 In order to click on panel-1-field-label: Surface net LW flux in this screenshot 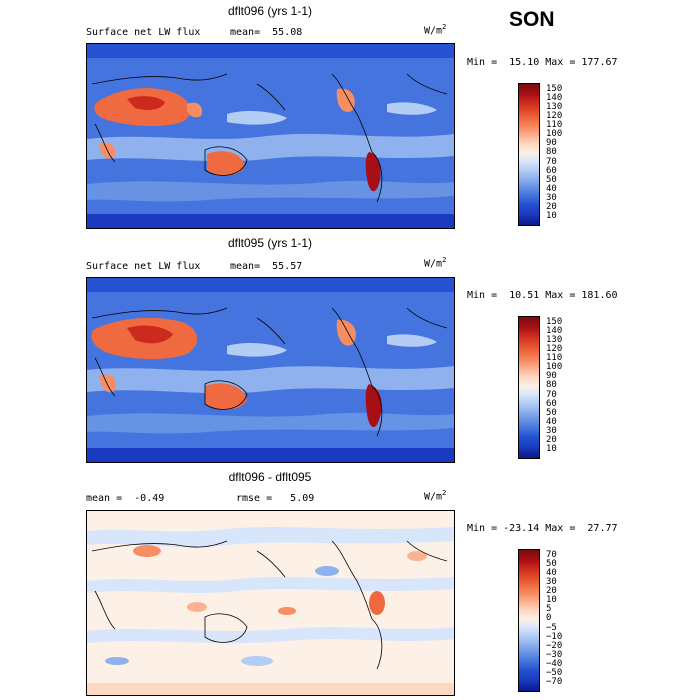, I will do `click(143, 32)`.